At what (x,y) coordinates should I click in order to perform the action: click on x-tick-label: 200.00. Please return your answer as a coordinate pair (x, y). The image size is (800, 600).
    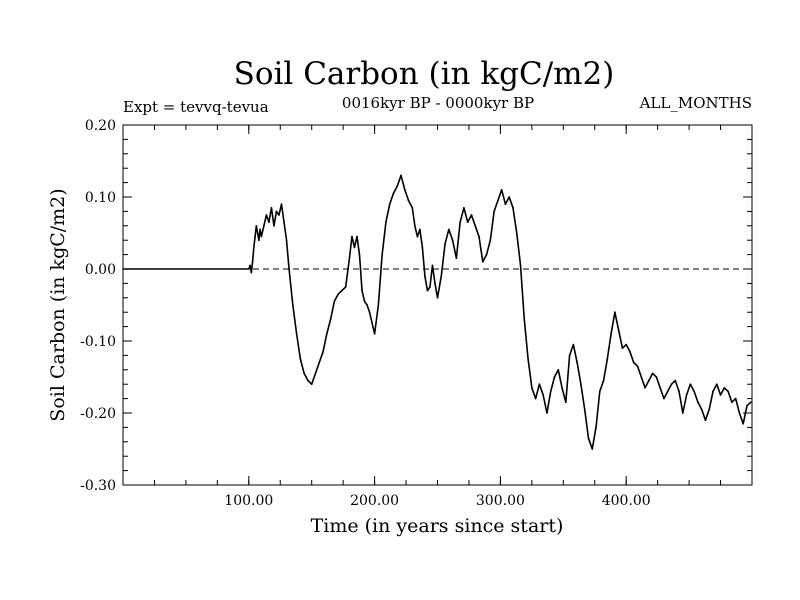
    Looking at the image, I should click on (374, 501).